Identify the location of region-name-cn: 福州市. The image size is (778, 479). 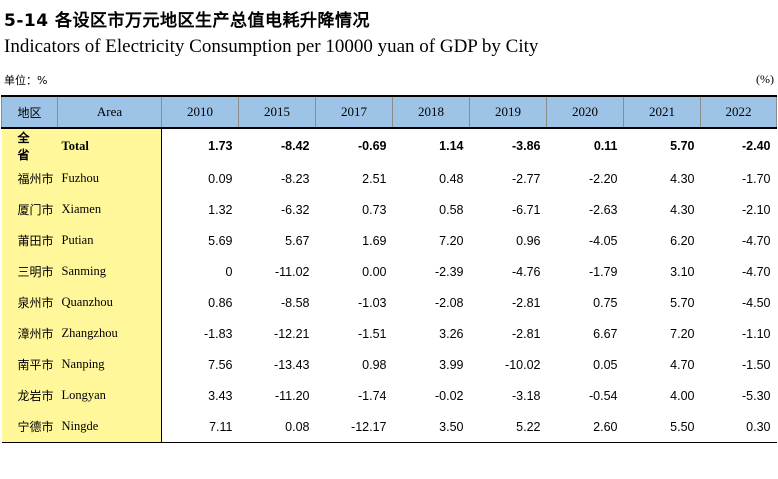
(29, 178).